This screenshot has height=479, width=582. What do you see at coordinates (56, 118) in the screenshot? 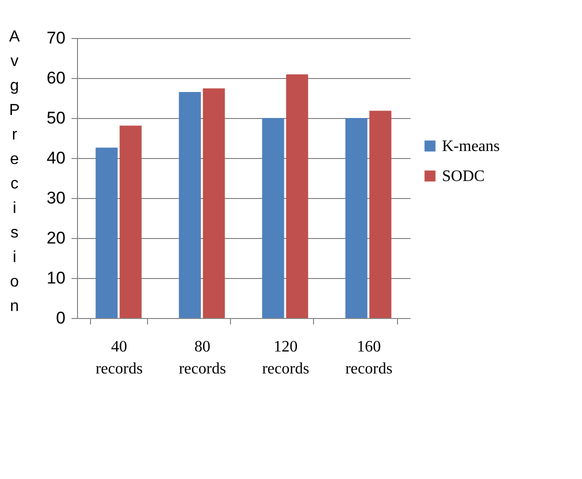
I see `y-tick-label: 50` at bounding box center [56, 118].